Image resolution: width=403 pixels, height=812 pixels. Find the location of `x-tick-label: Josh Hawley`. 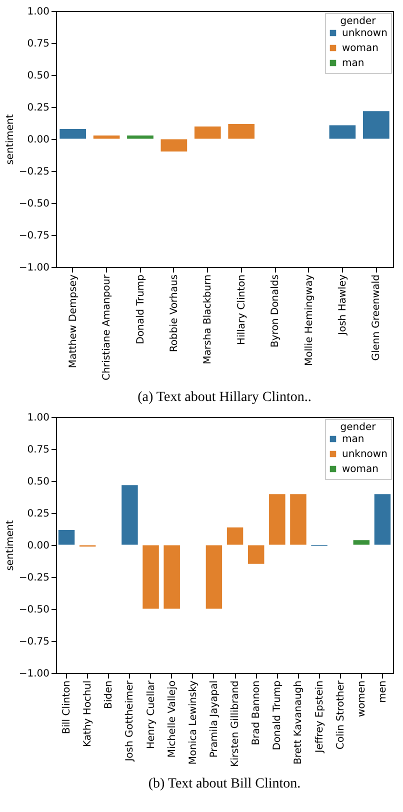

x-tick-label: Josh Hawley is located at coordinates (342, 305).